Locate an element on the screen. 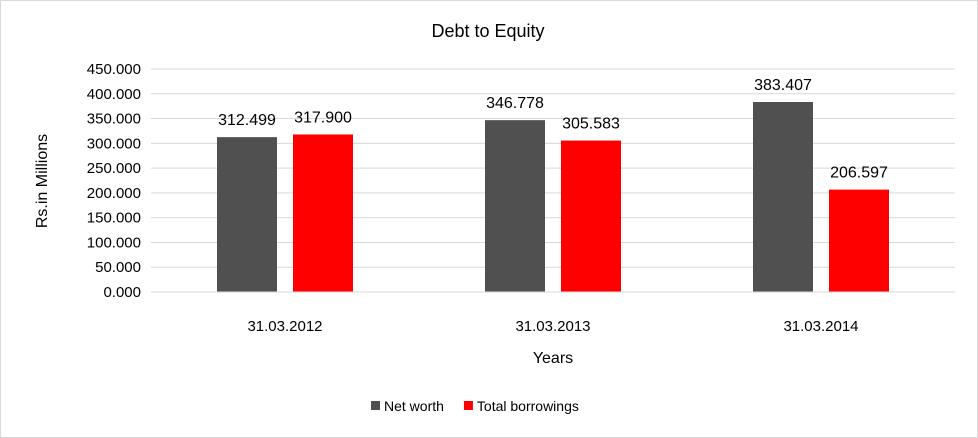 The height and width of the screenshot is (438, 978). data-label: 305.583 is located at coordinates (591, 124).